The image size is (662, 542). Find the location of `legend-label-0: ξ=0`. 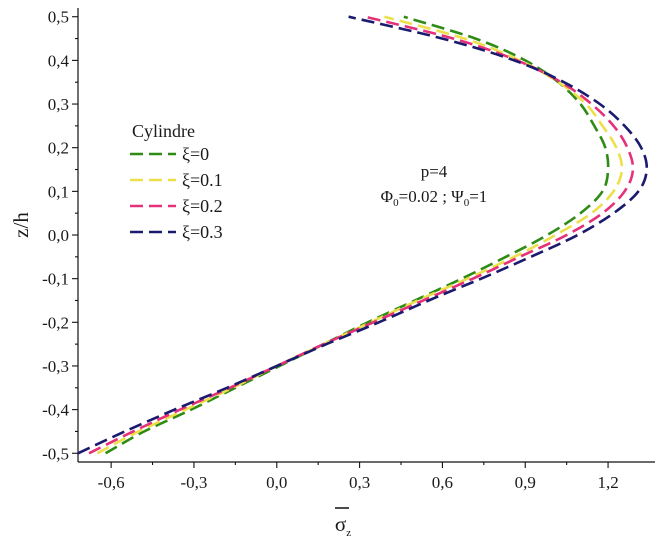

legend-label-0: ξ=0 is located at coordinates (195, 154).